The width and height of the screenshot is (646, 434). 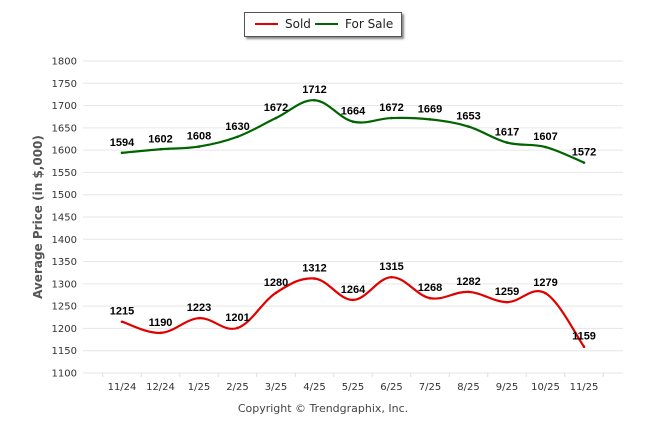 What do you see at coordinates (160, 387) in the screenshot?
I see `x-tick-label: 12/24` at bounding box center [160, 387].